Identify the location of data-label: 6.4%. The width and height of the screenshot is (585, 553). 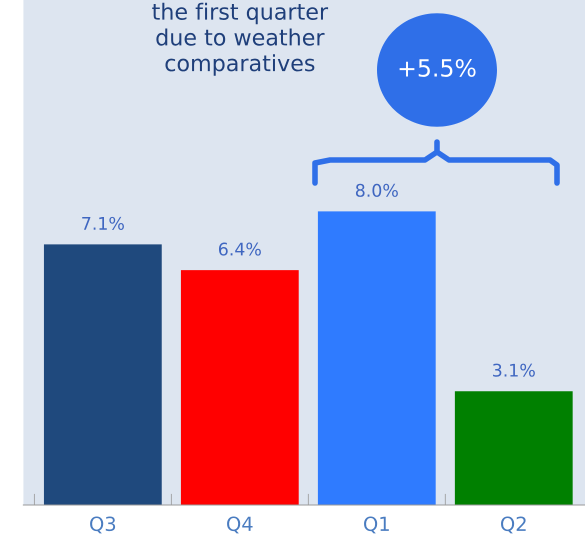
(239, 249).